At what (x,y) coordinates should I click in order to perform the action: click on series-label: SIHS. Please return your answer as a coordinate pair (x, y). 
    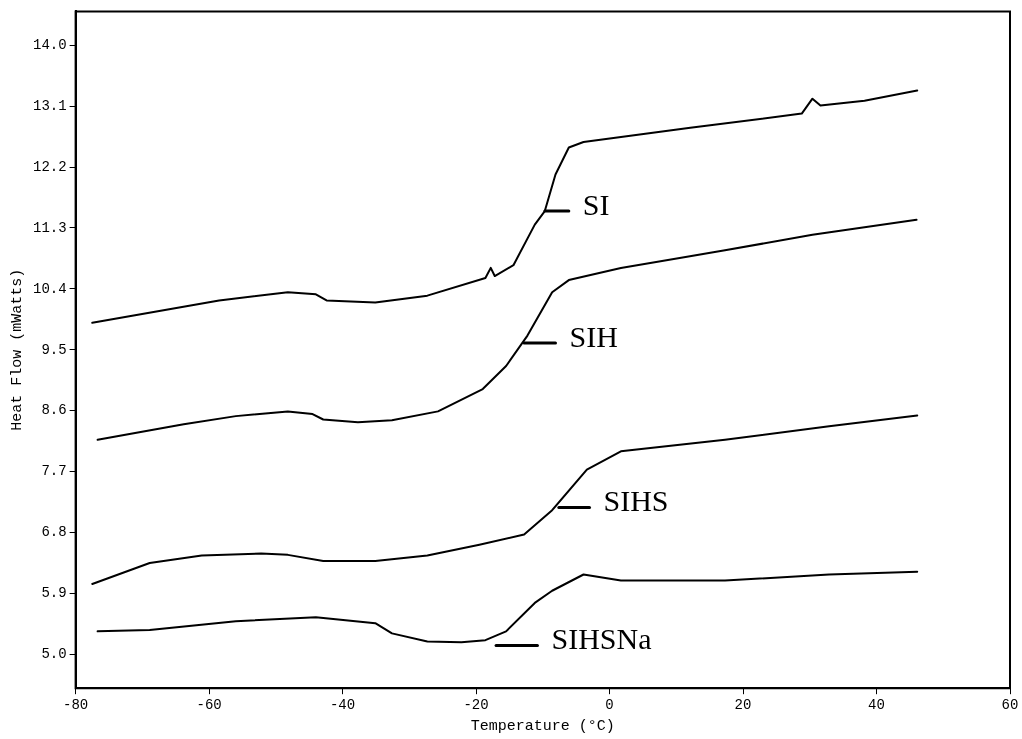
    Looking at the image, I should click on (636, 501).